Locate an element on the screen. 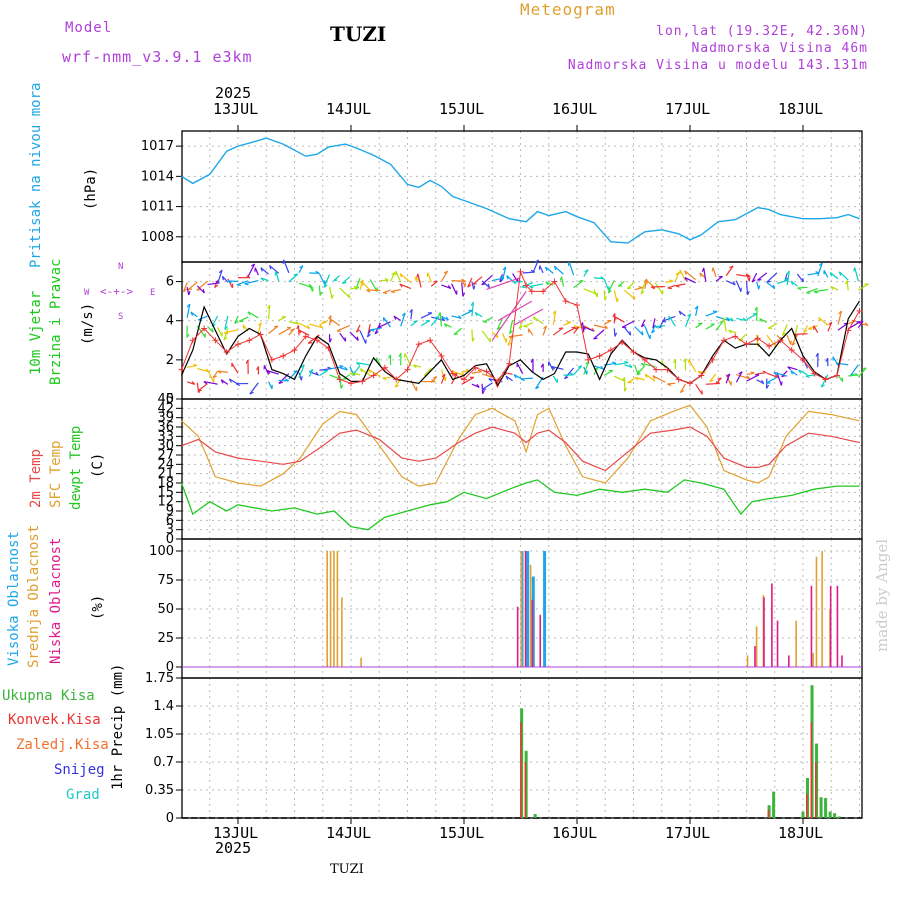 Image resolution: width=900 pixels, height=900 pixels. legend-frz: Zaledj.Kisa is located at coordinates (62, 745).